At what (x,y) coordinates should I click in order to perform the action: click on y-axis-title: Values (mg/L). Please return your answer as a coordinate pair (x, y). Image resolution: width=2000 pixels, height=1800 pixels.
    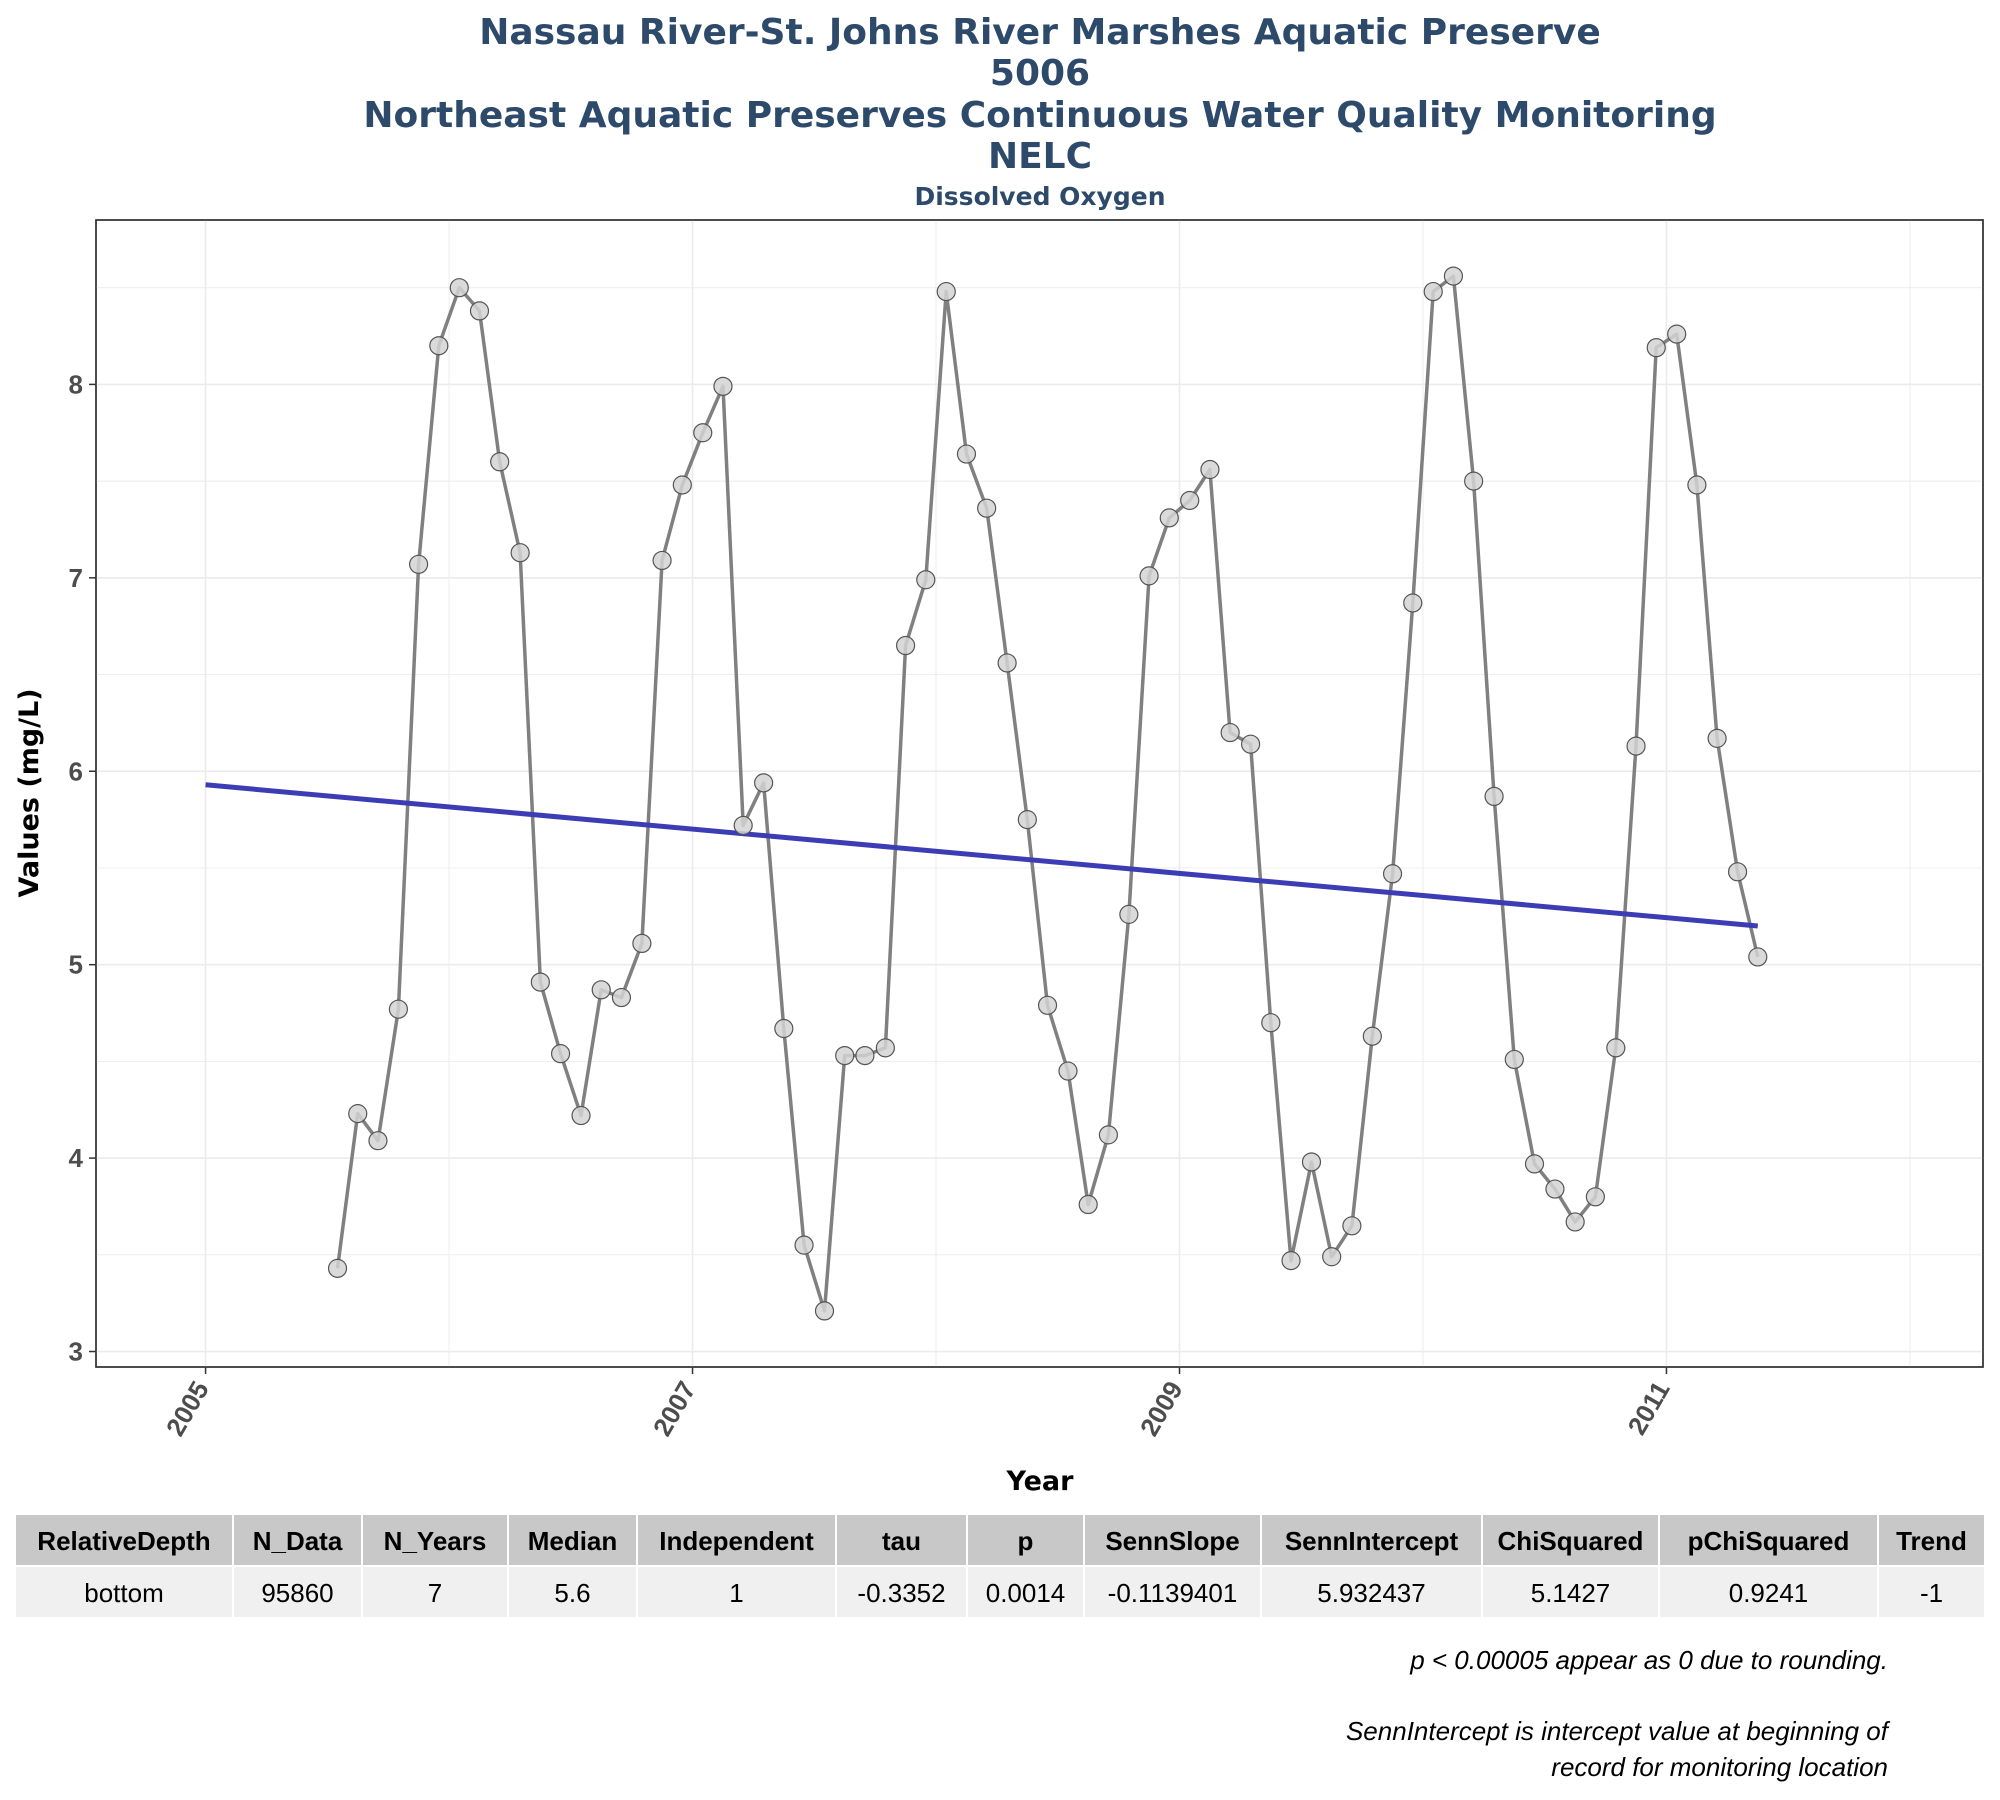
    Looking at the image, I should click on (29, 792).